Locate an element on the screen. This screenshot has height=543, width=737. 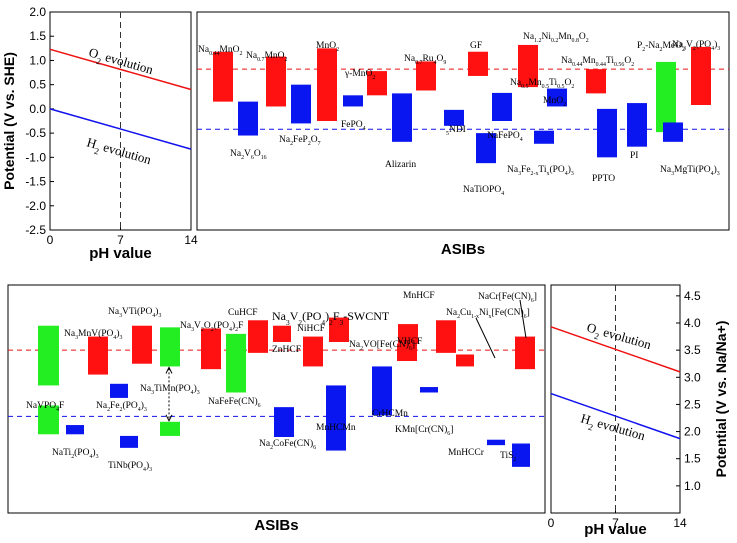
bar-label: MnO2 is located at coordinates (327, 47).